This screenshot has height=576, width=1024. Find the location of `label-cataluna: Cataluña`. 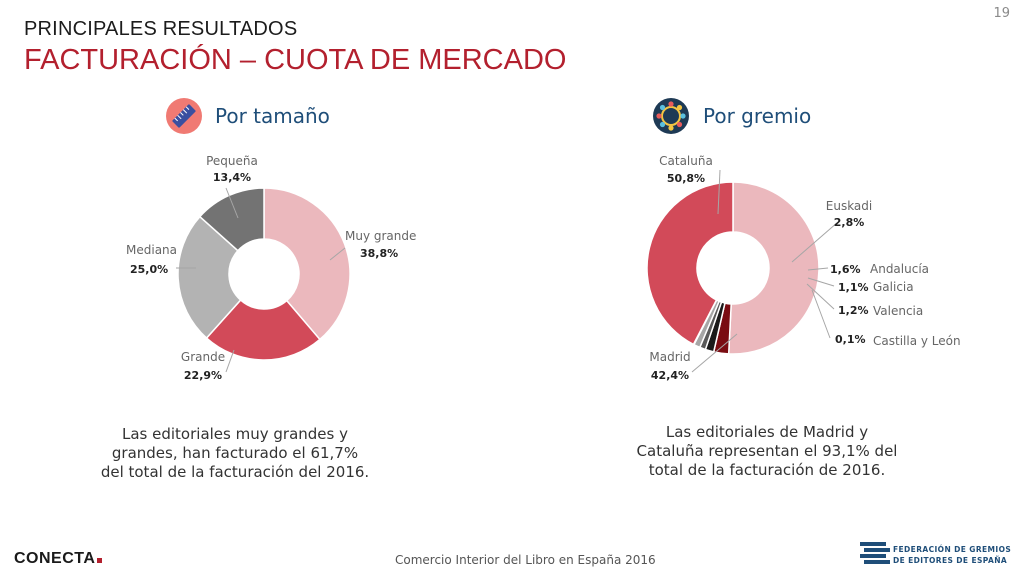

label-cataluna: Cataluña is located at coordinates (686, 161).